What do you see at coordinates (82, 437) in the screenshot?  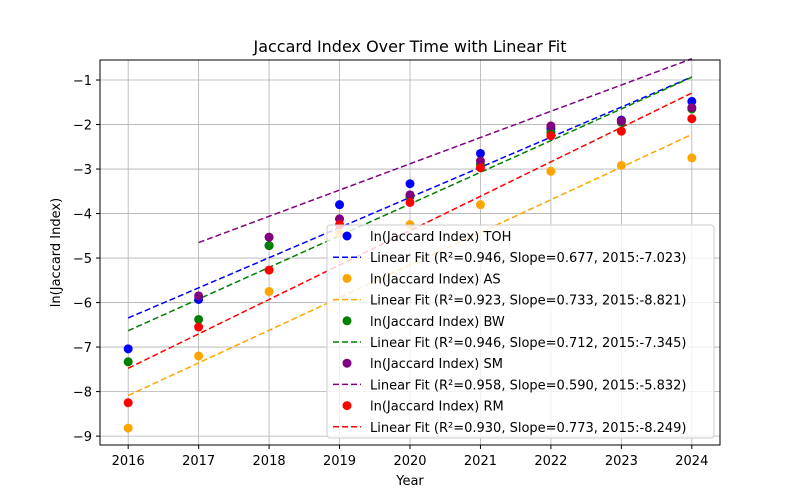 I see `y-tick-label: −9` at bounding box center [82, 437].